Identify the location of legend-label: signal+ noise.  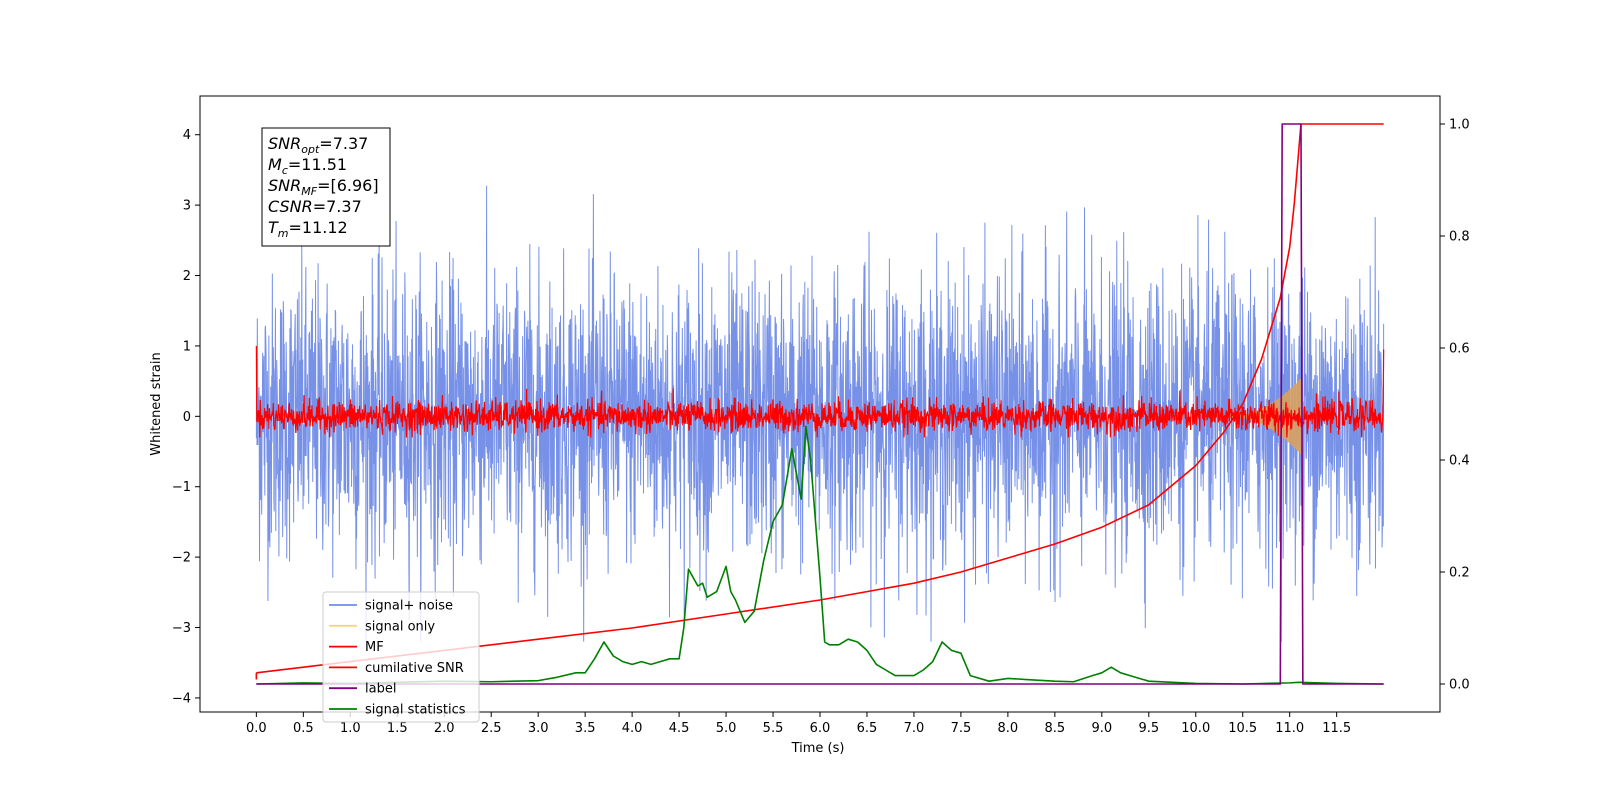
(409, 606).